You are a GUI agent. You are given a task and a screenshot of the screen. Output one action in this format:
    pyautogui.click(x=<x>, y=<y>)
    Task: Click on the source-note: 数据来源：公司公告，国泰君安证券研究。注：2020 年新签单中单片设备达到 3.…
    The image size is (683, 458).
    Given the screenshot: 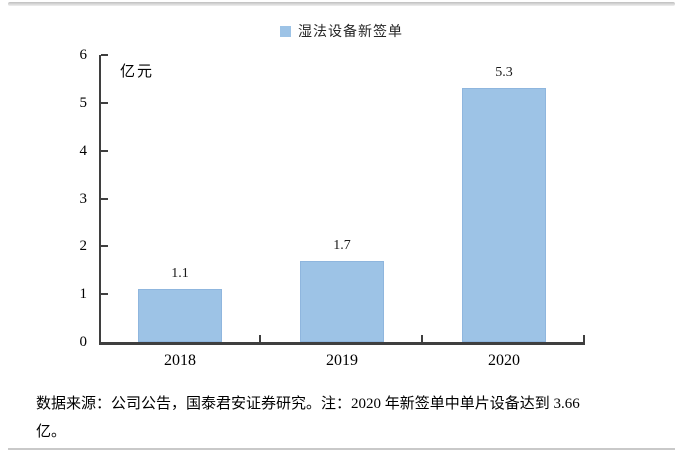 What is the action you would take?
    pyautogui.click(x=352, y=418)
    